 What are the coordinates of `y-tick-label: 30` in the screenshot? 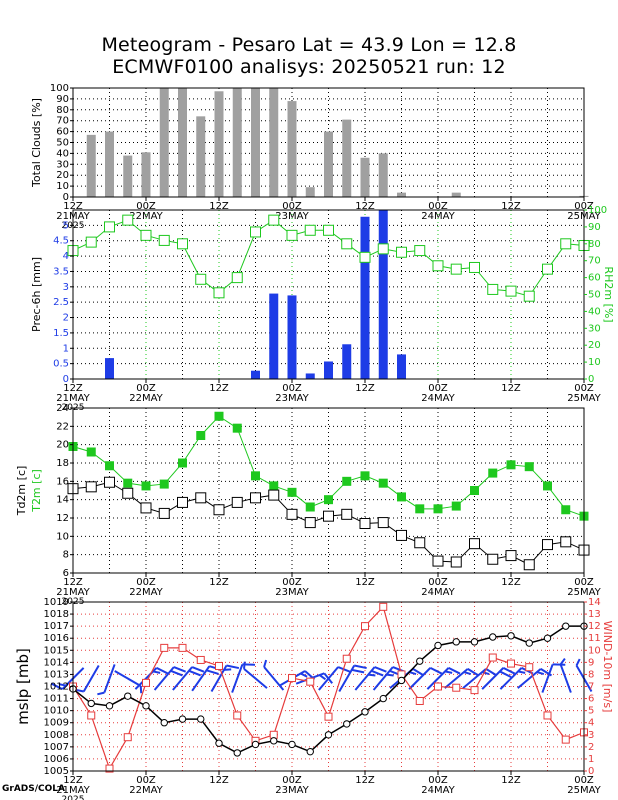 It's located at (62, 164).